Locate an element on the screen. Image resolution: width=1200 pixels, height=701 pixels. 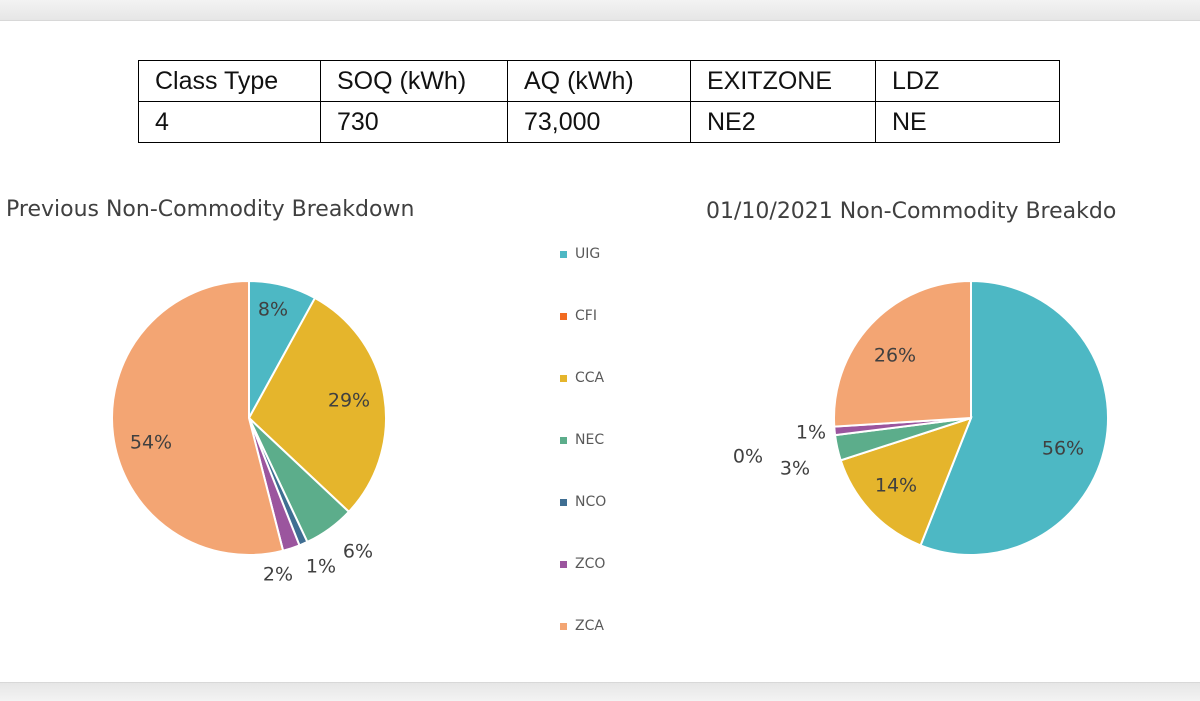
legend-item-nec: NEC is located at coordinates (582, 440).